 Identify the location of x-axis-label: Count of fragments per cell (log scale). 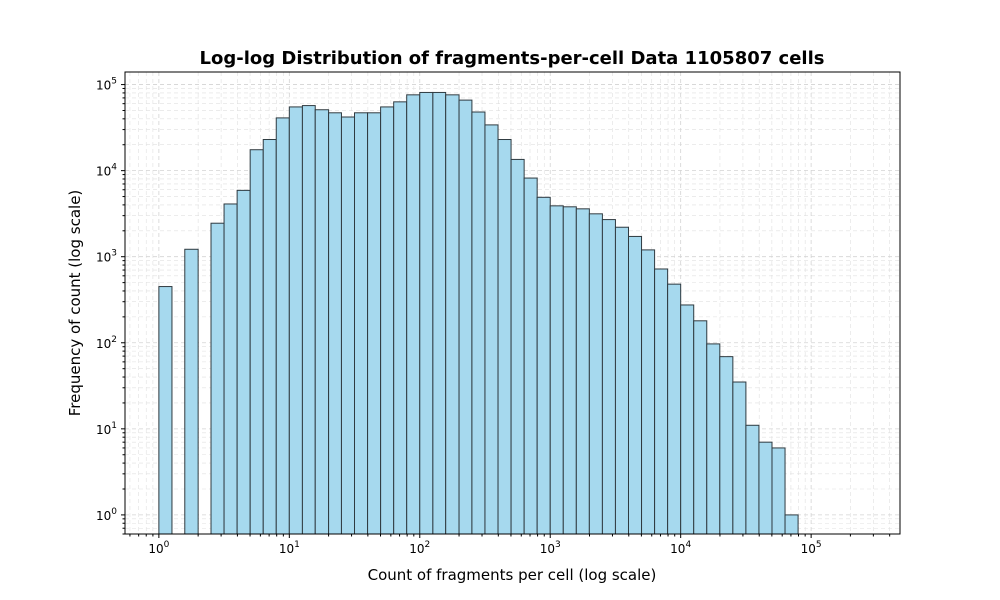
(512, 575).